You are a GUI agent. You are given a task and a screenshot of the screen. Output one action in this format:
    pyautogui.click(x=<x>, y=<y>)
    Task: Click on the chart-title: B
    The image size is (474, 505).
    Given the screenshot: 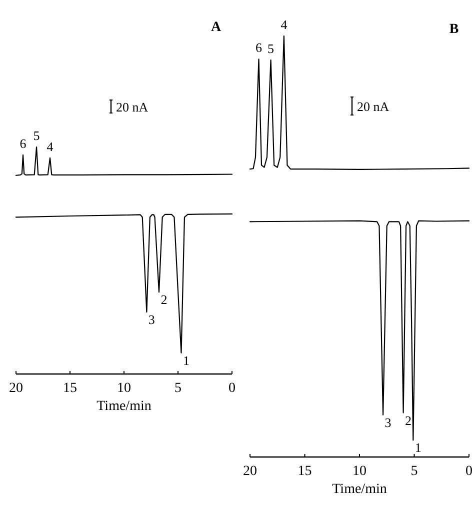 What is the action you would take?
    pyautogui.click(x=454, y=29)
    